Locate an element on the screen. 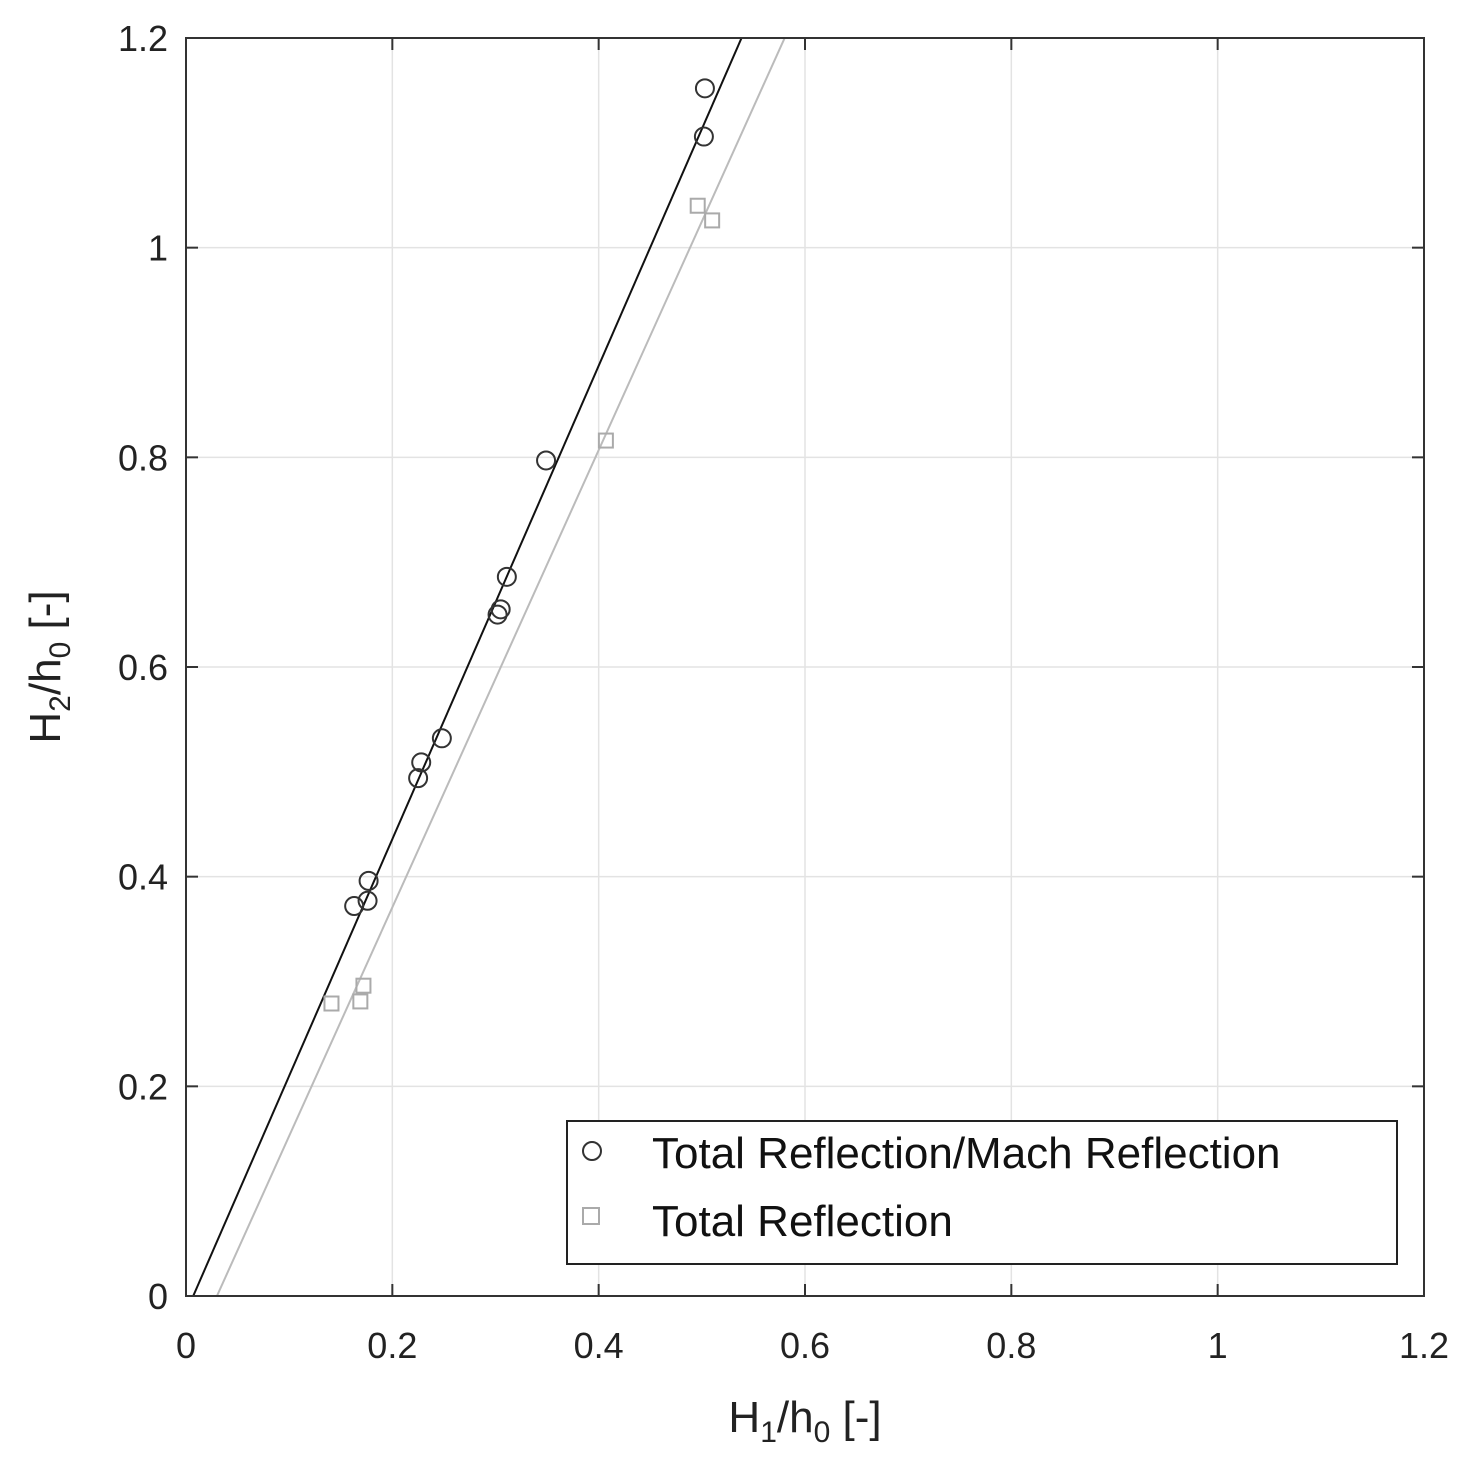 The image size is (1468, 1466). x-tick-label: 1.2 is located at coordinates (1424, 1345).